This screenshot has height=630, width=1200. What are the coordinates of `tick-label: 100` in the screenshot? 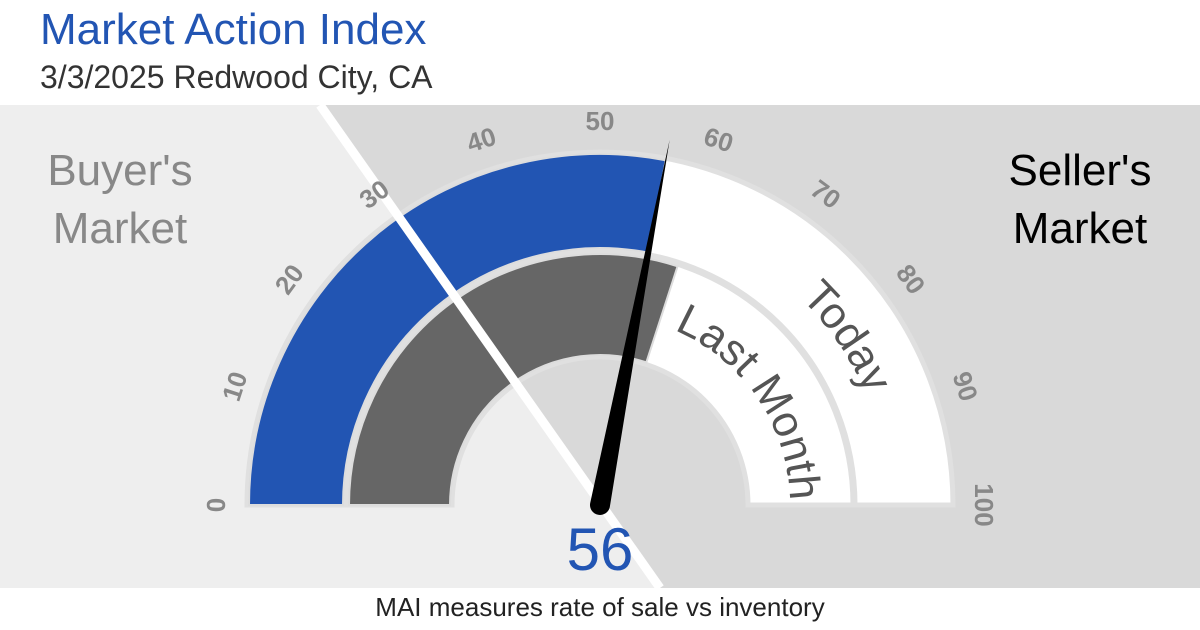 It's located at (984, 504).